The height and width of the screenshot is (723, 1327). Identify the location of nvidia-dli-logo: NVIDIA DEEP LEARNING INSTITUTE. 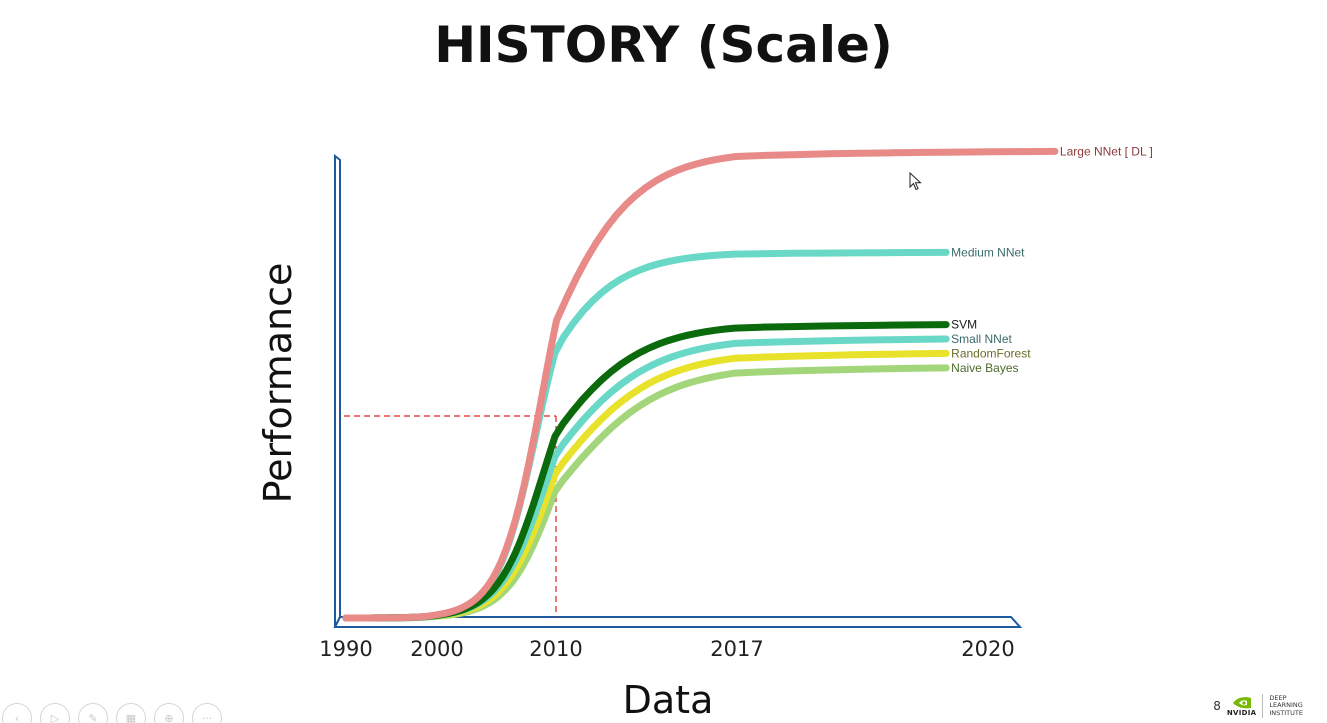
(1265, 706).